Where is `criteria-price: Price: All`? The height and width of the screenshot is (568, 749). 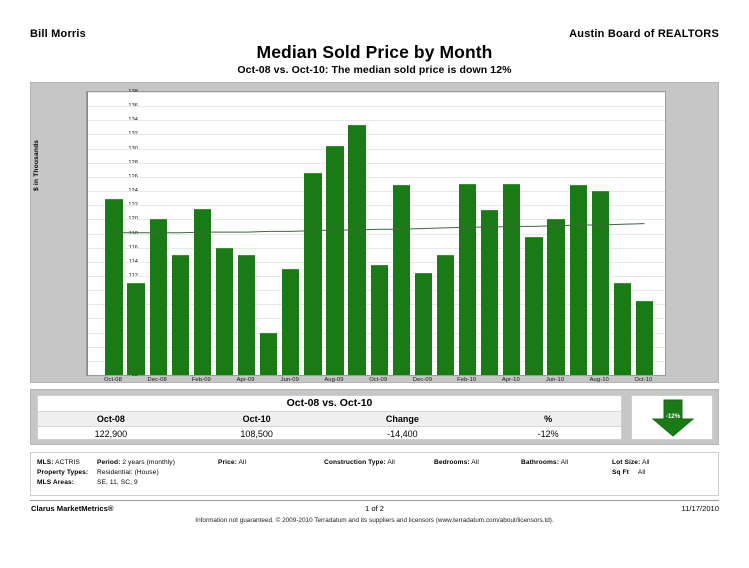
criteria-price: Price: All is located at coordinates (232, 462).